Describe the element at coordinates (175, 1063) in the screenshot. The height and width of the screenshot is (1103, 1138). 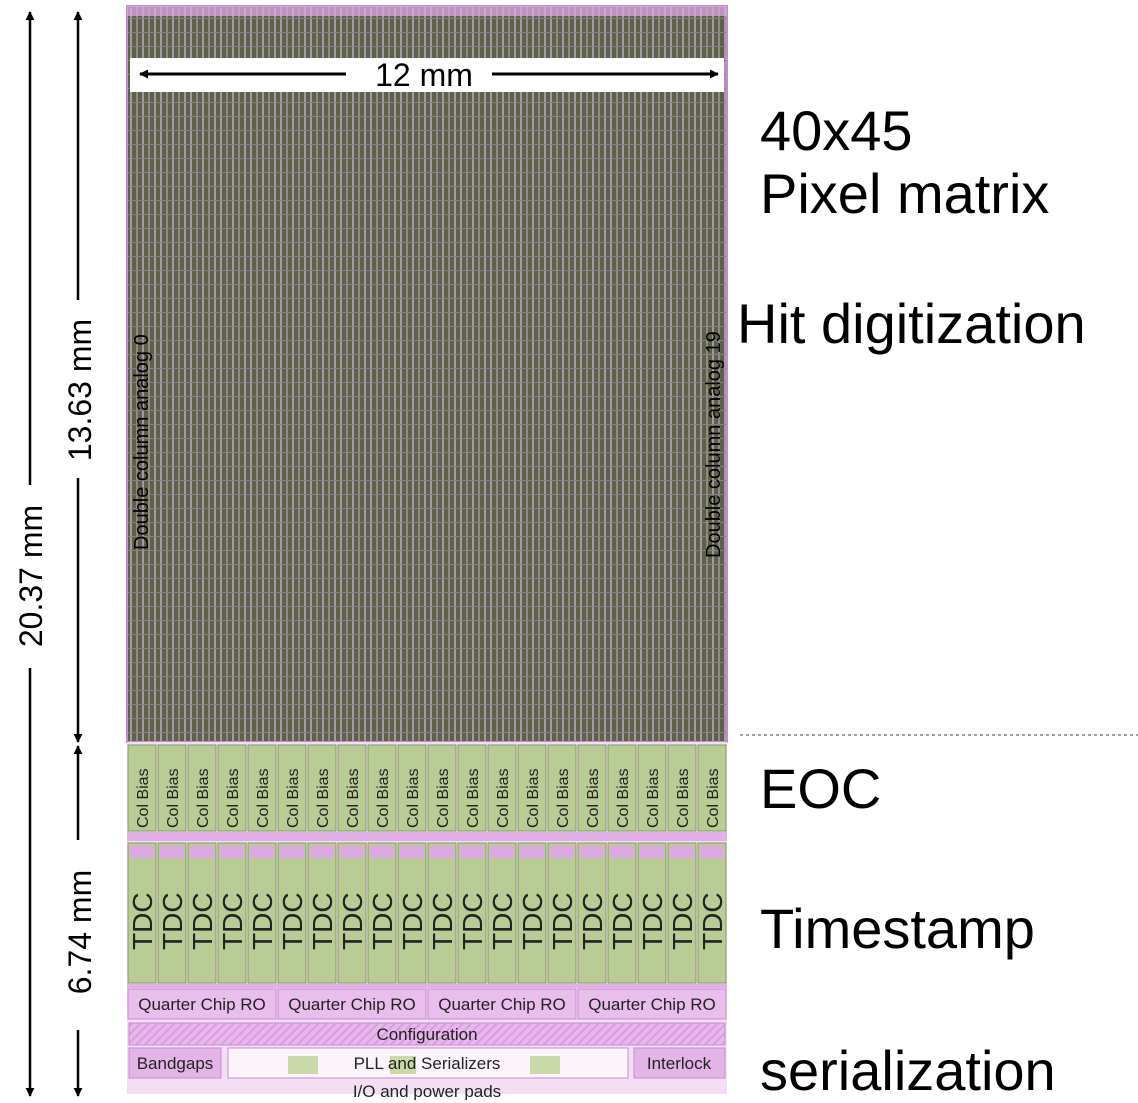
I see `bandgaps-label: Bandgaps` at that location.